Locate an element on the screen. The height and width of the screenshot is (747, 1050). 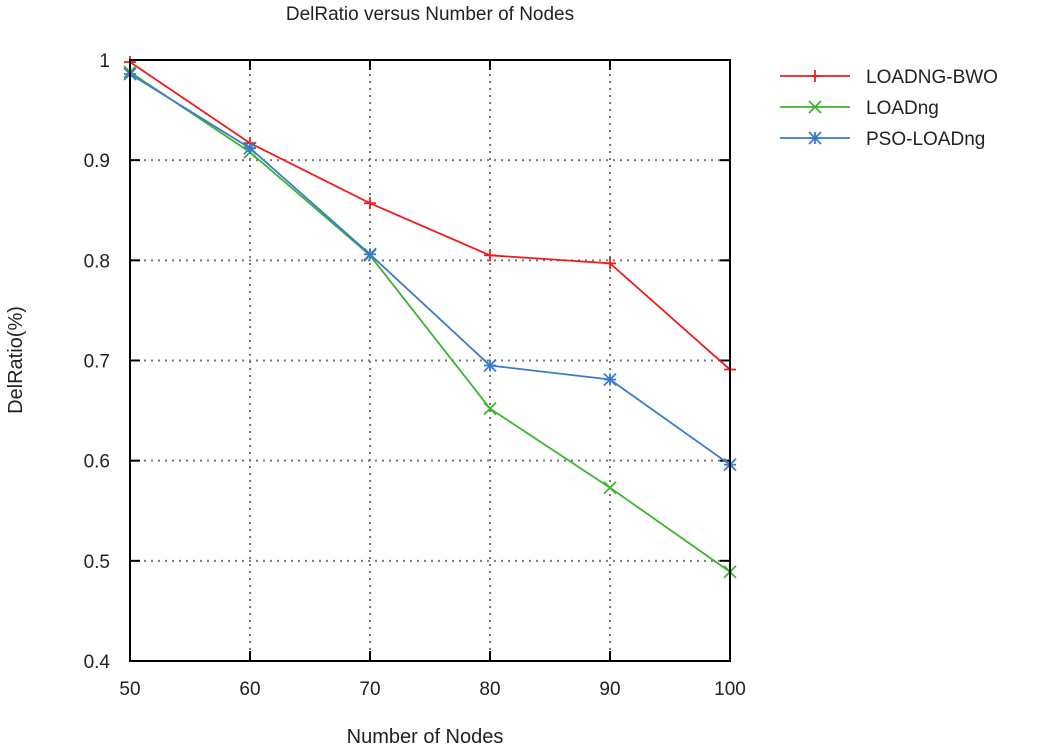
x-tick-label: 60 is located at coordinates (249, 689).